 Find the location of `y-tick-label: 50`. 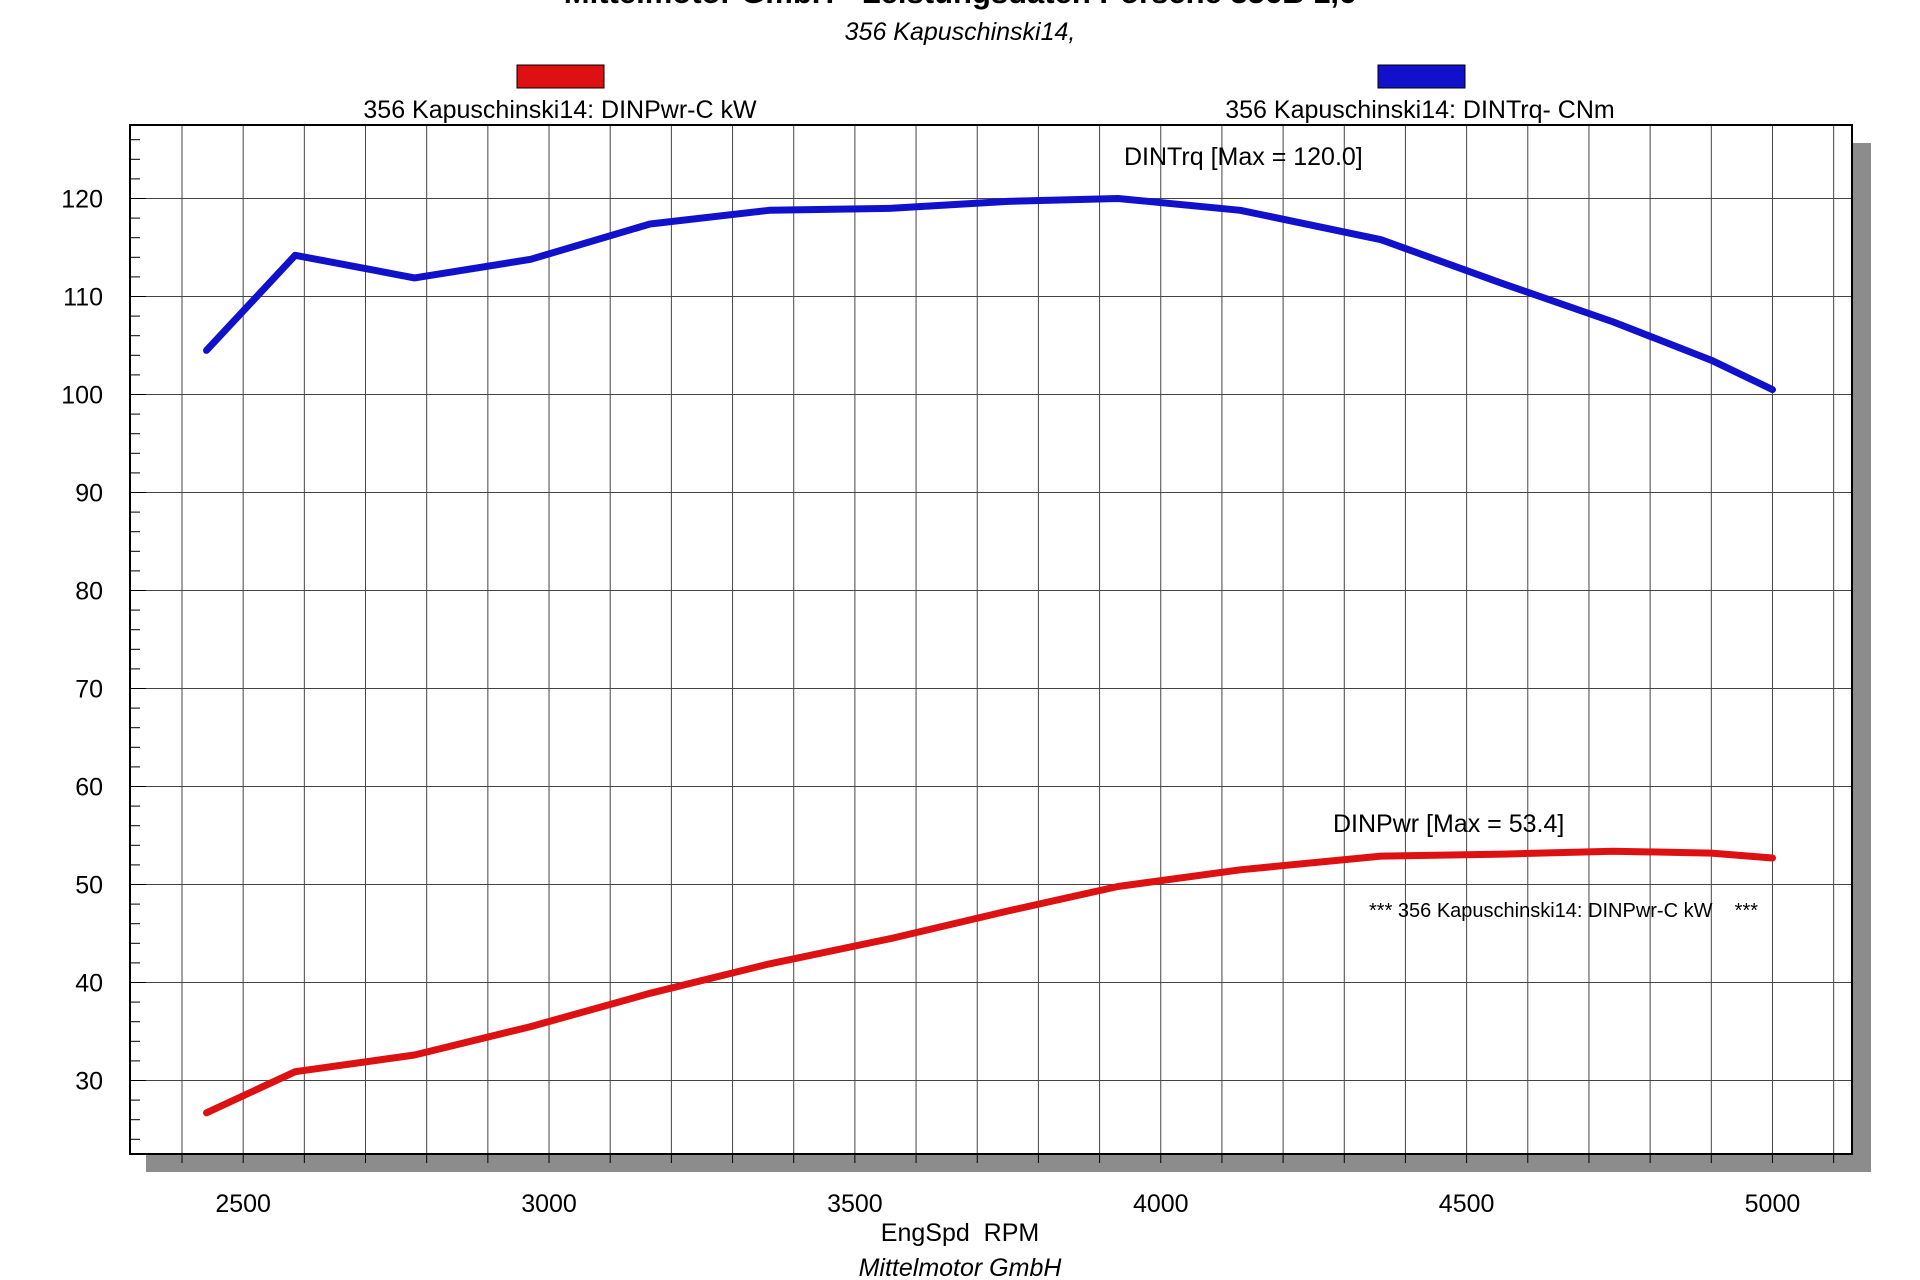

y-tick-label: 50 is located at coordinates (89, 886).